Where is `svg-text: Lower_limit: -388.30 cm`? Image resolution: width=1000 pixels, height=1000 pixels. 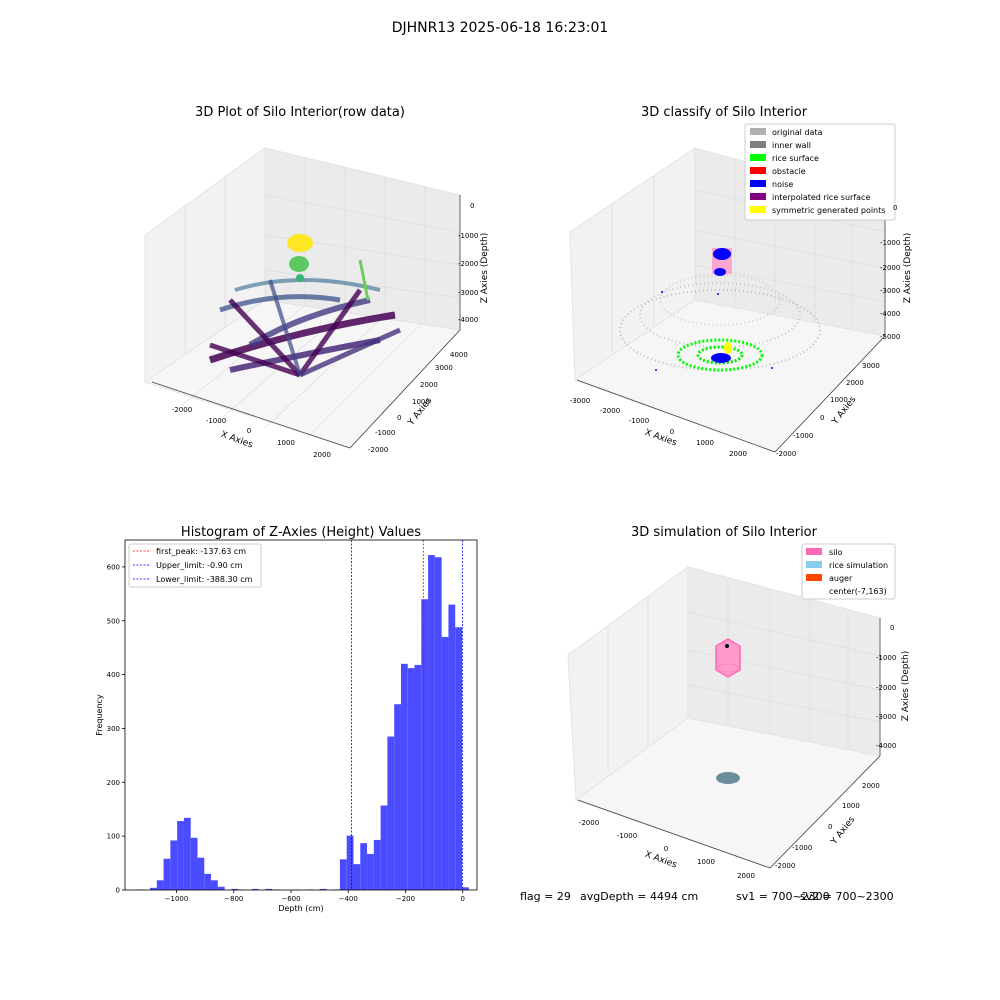
svg-text: Lower_limit: -388.30 cm is located at coordinates (204, 579).